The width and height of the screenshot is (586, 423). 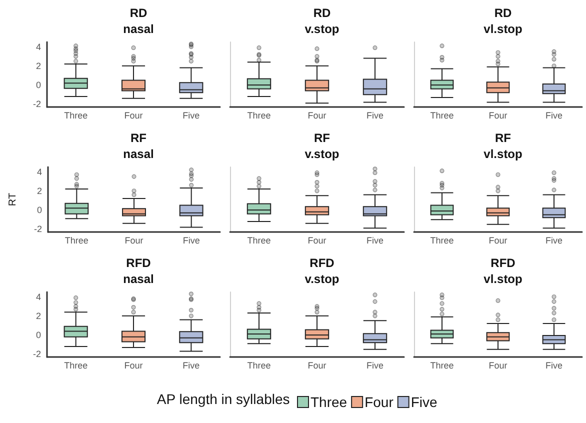 I want to click on legend-label: Five, so click(x=424, y=402).